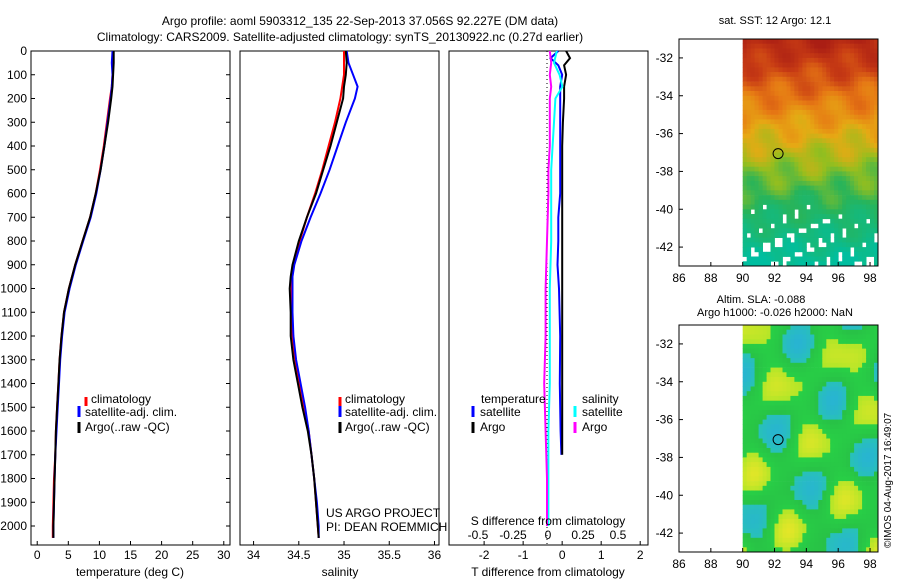  I want to click on depth-tick-label: 1700, so click(13, 455).